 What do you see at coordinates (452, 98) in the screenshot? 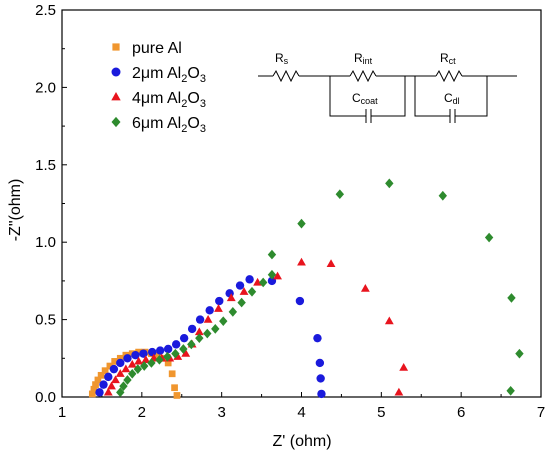
I see `label-cdl: Cdl` at bounding box center [452, 98].